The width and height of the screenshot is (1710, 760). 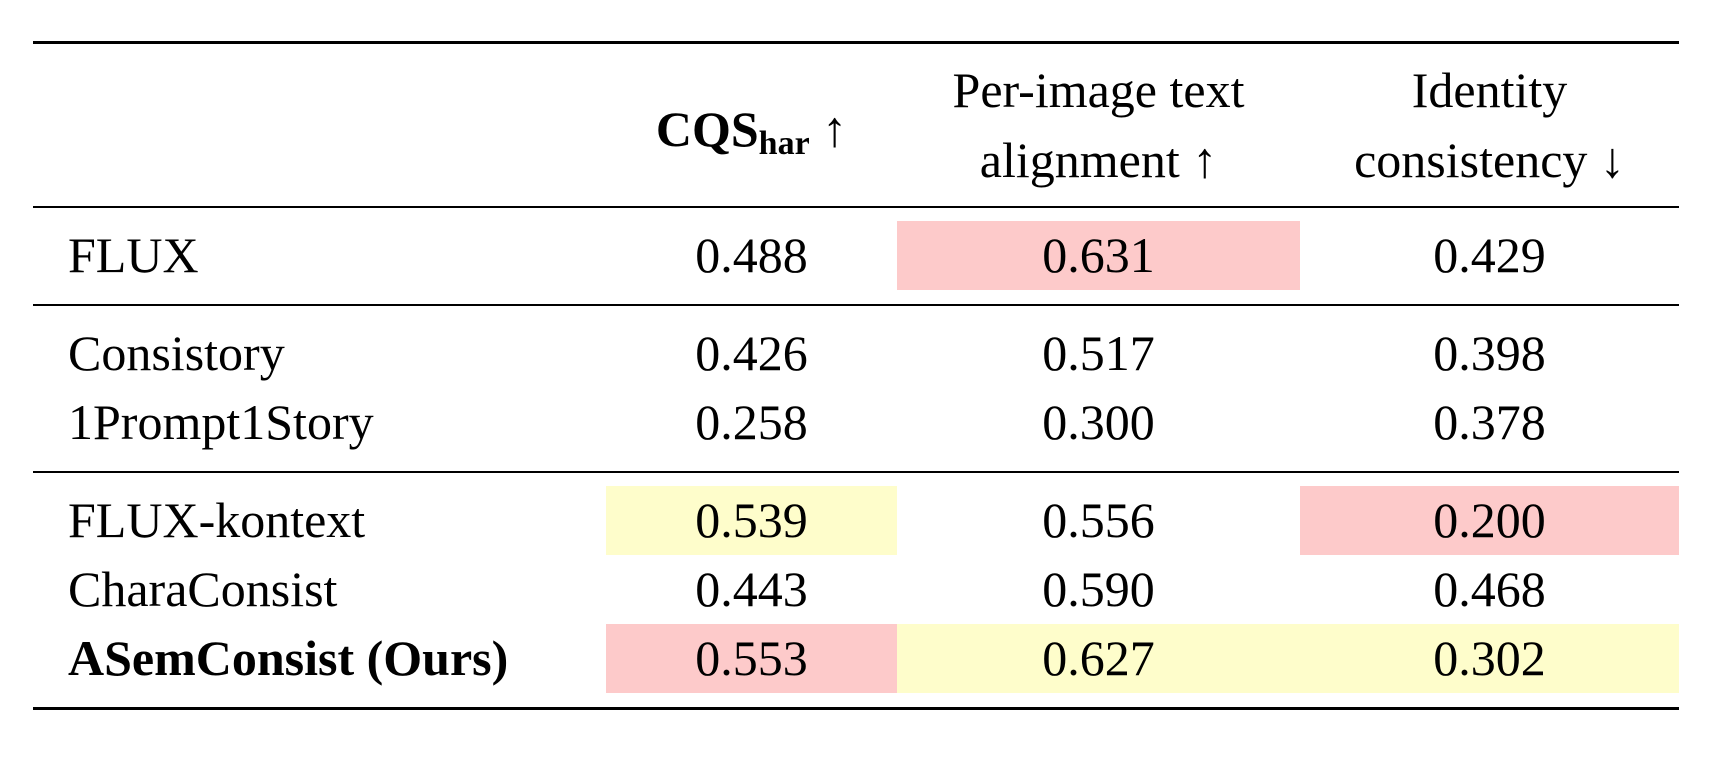 What do you see at coordinates (784, 143) in the screenshot?
I see `header-sub: har` at bounding box center [784, 143].